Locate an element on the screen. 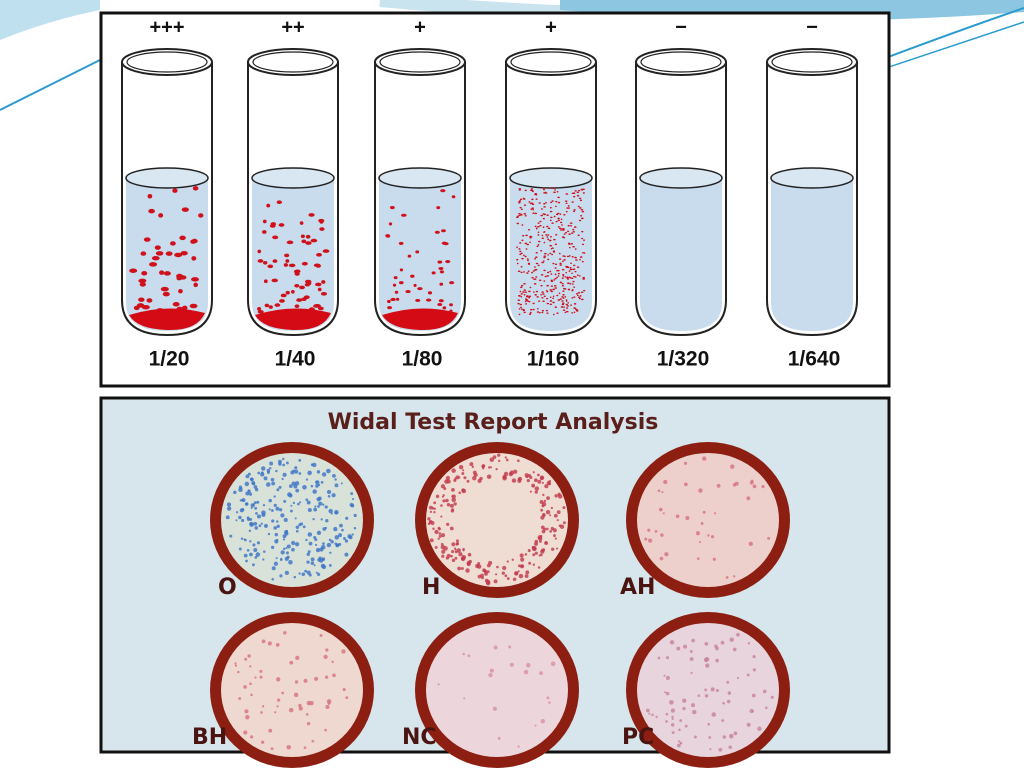 The height and width of the screenshot is (768, 1024). tube-rim is located at coordinates (812, 62).